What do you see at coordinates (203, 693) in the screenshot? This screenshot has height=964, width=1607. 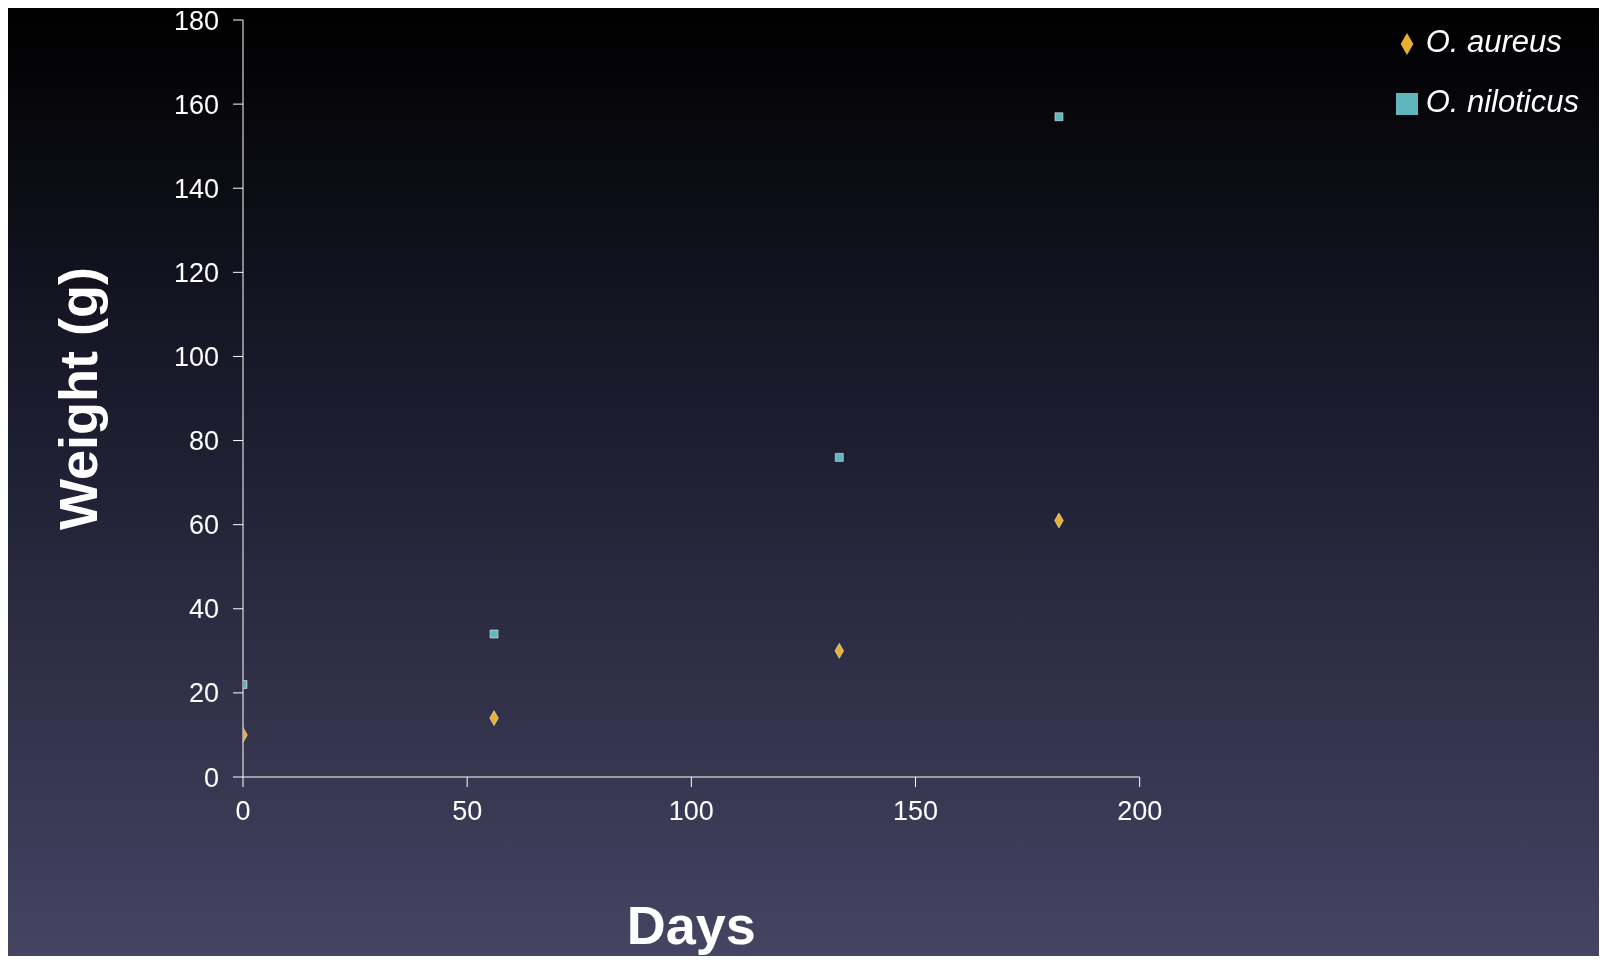 I see `y-tick-label: 20` at bounding box center [203, 693].